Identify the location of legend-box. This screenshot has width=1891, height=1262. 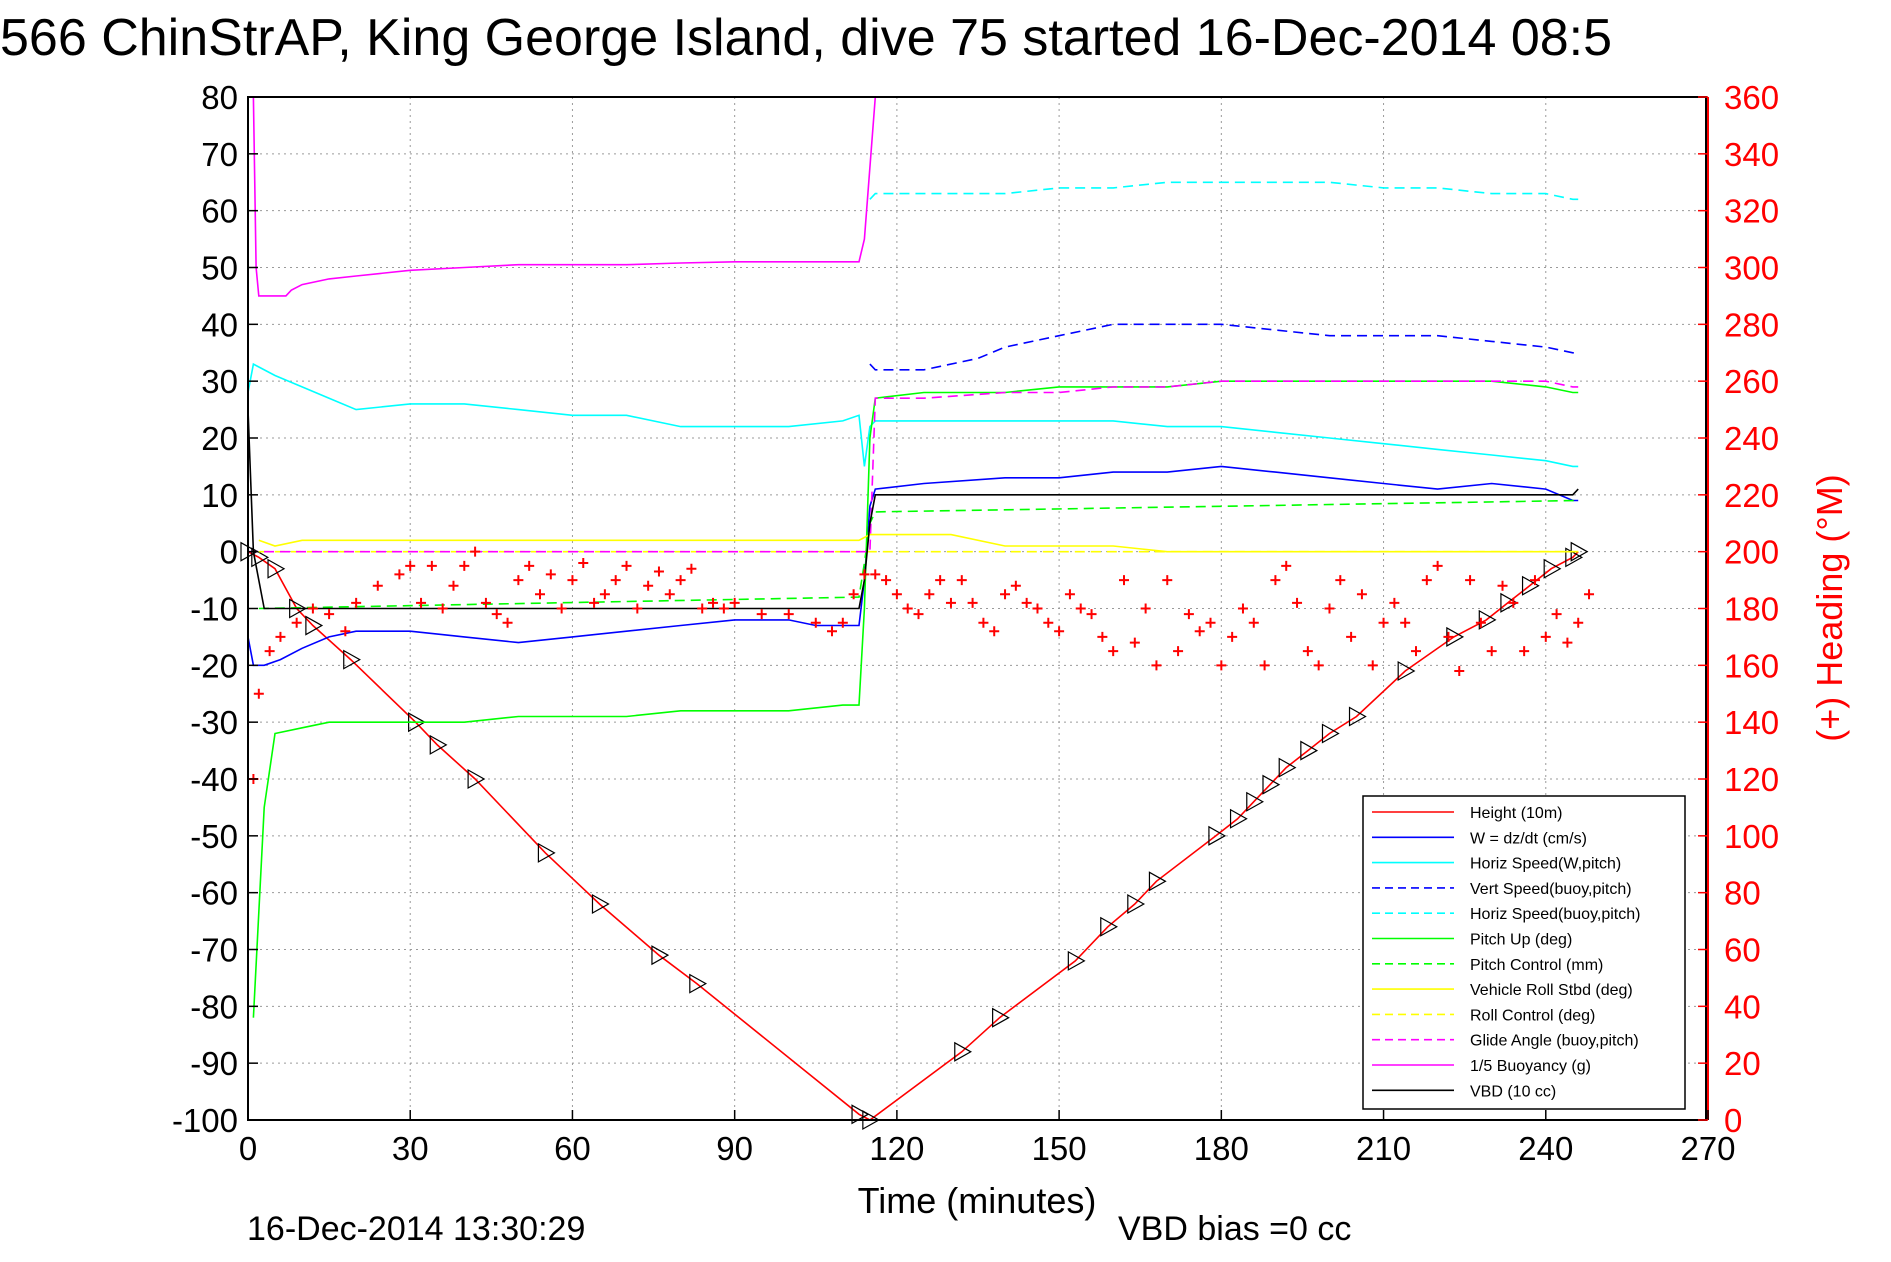
(1524, 952).